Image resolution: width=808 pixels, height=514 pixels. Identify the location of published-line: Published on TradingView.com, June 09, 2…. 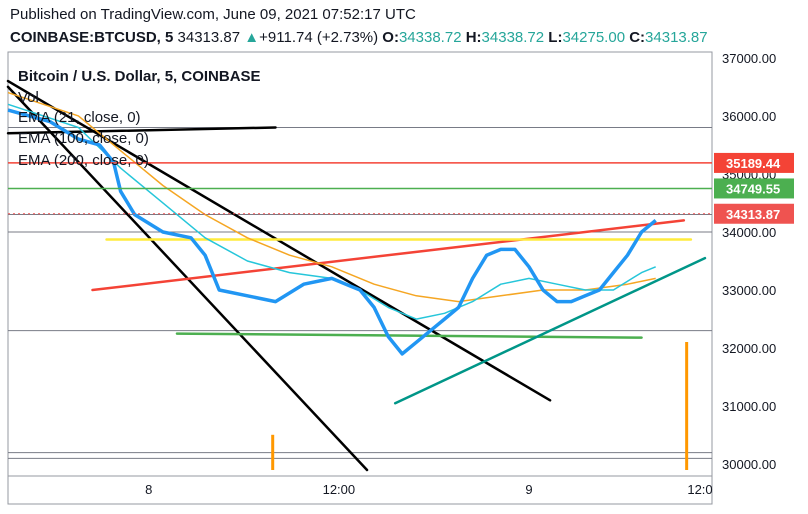
(213, 14).